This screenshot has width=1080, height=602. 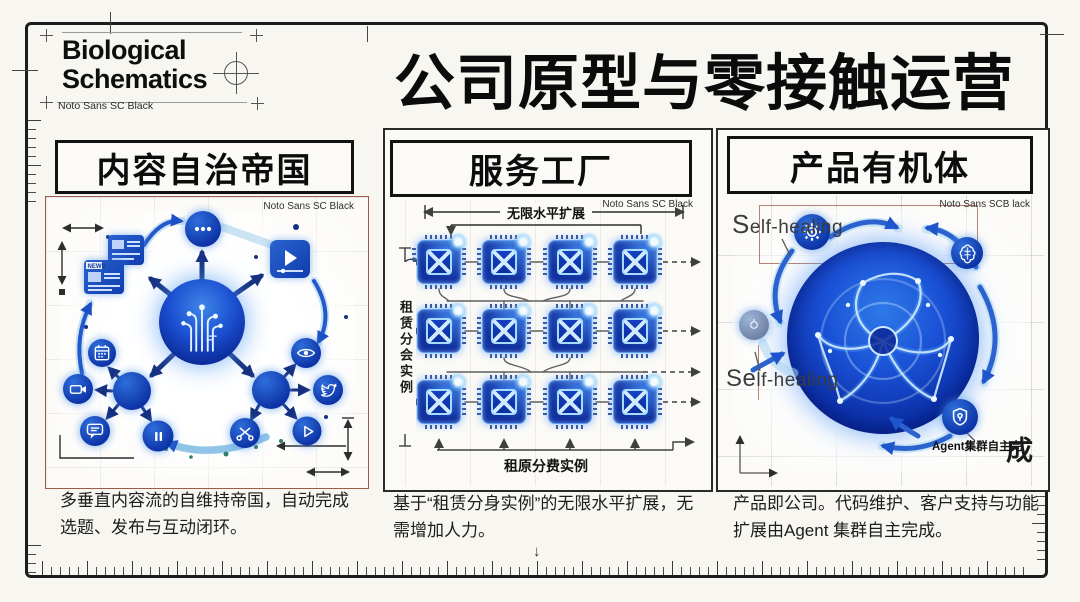 What do you see at coordinates (204, 170) in the screenshot?
I see `panel-title-text: 内容自治帝国` at bounding box center [204, 170].